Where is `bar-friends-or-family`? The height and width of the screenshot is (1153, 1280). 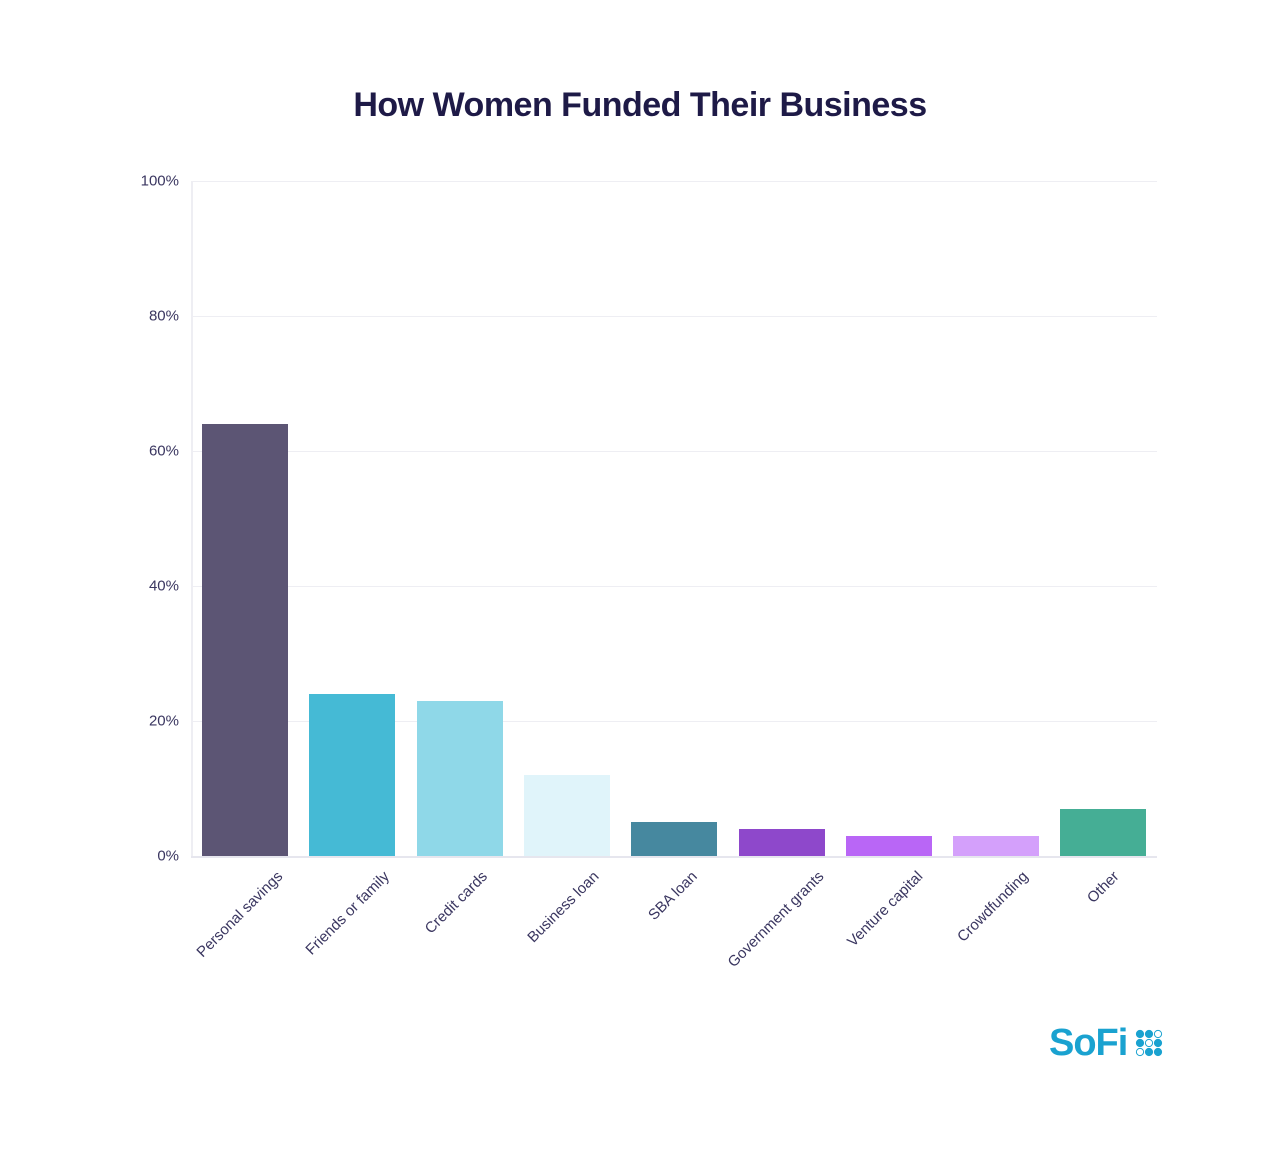
bar-friends-or-family is located at coordinates (352, 775).